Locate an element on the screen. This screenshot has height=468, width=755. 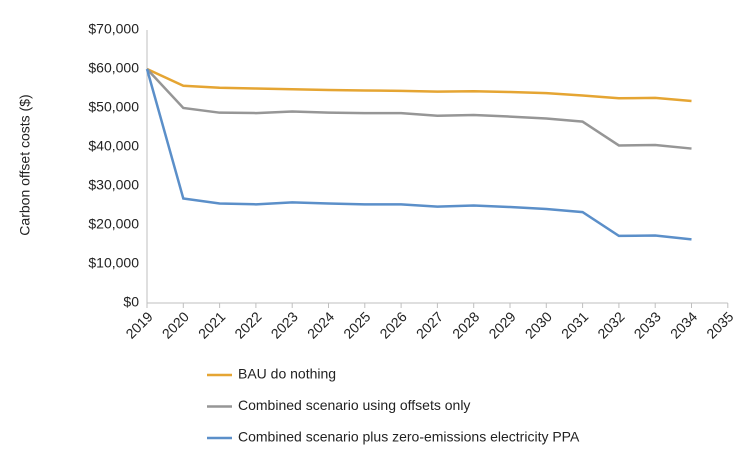
x-tick-label: 2028 is located at coordinates (465, 324).